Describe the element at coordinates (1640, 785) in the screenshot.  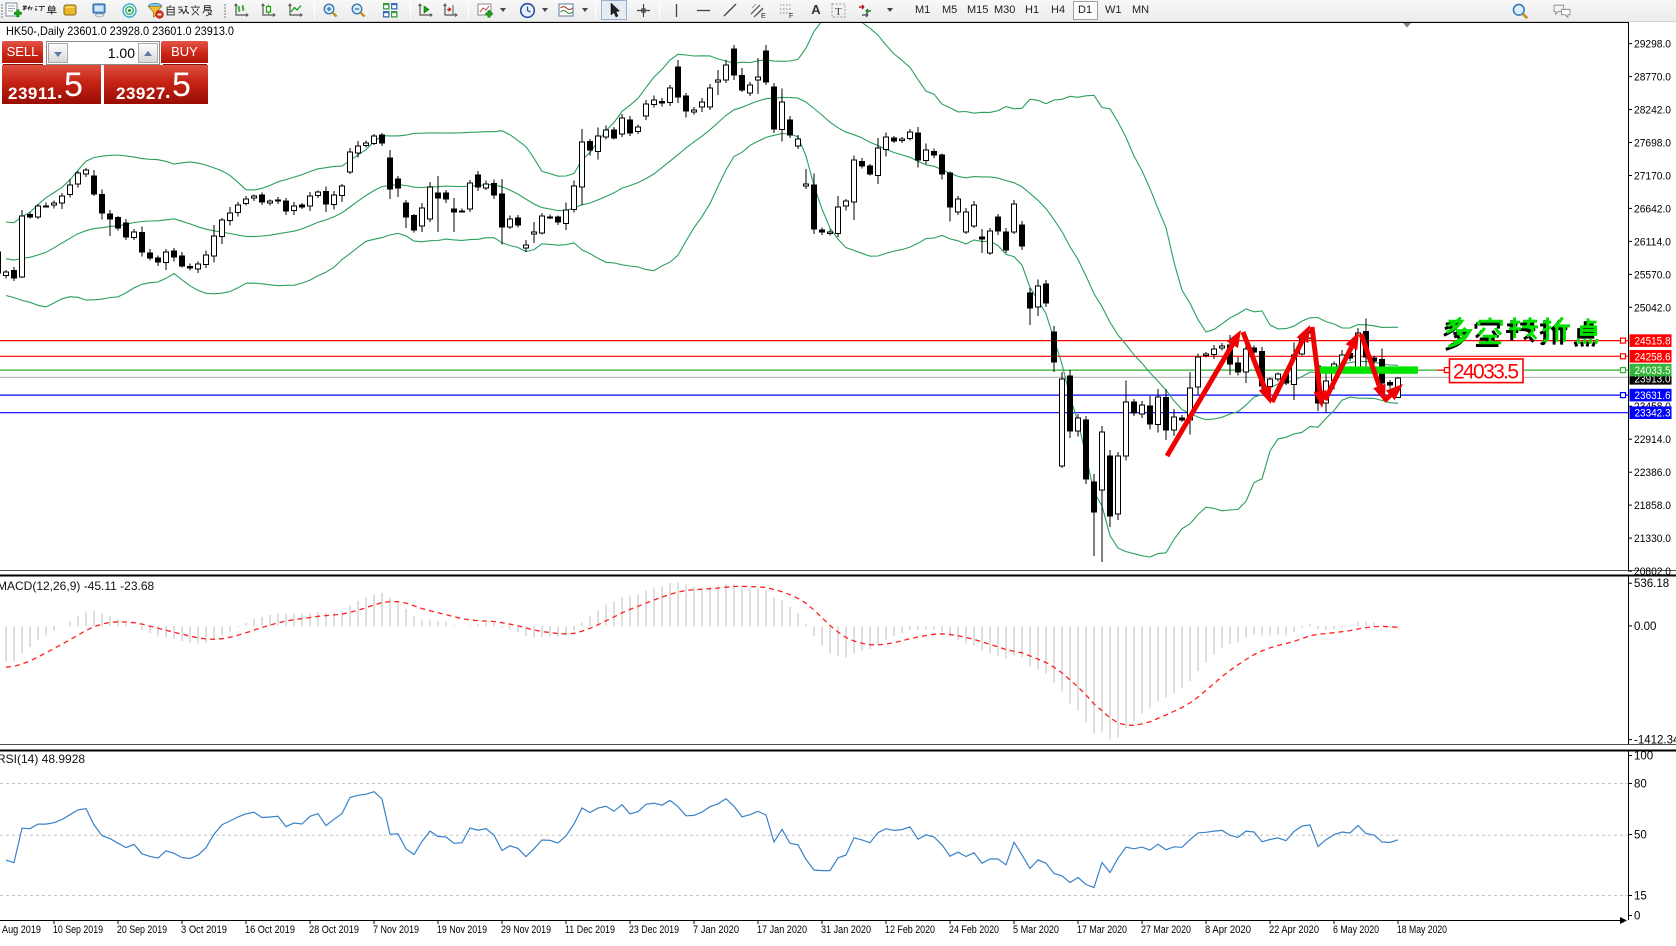
I see `svg-text: 80` at that location.